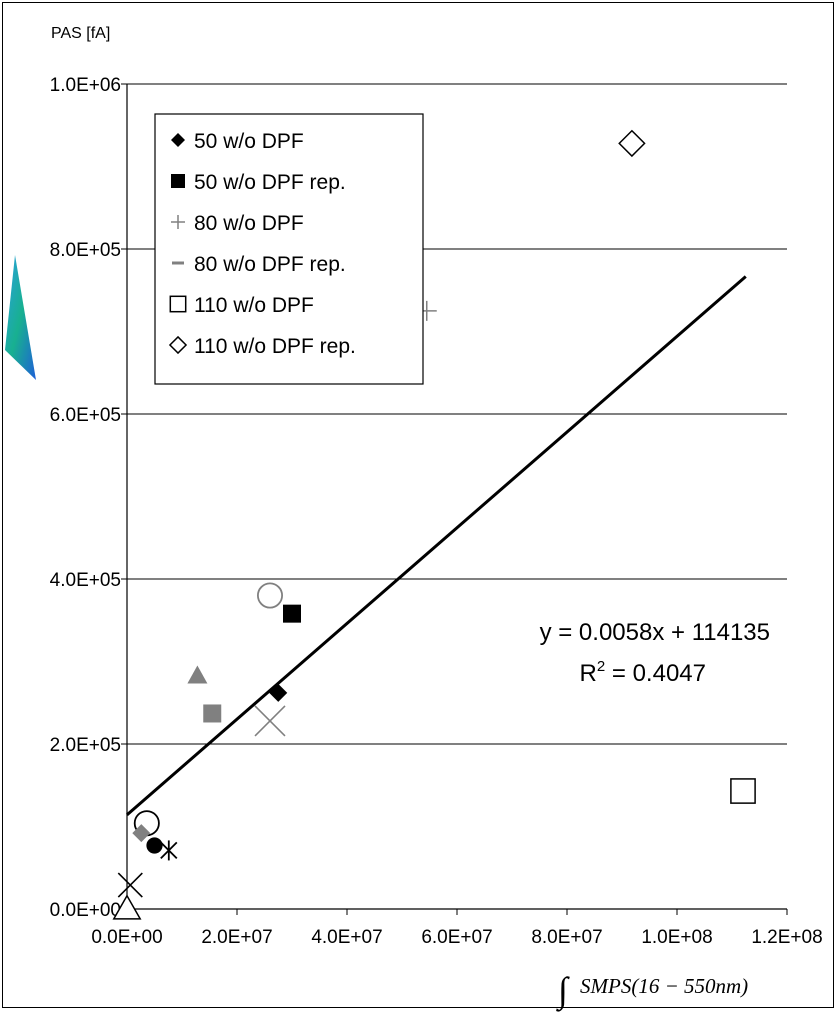  Describe the element at coordinates (20, 317) in the screenshot. I see `decorative-shape` at that location.